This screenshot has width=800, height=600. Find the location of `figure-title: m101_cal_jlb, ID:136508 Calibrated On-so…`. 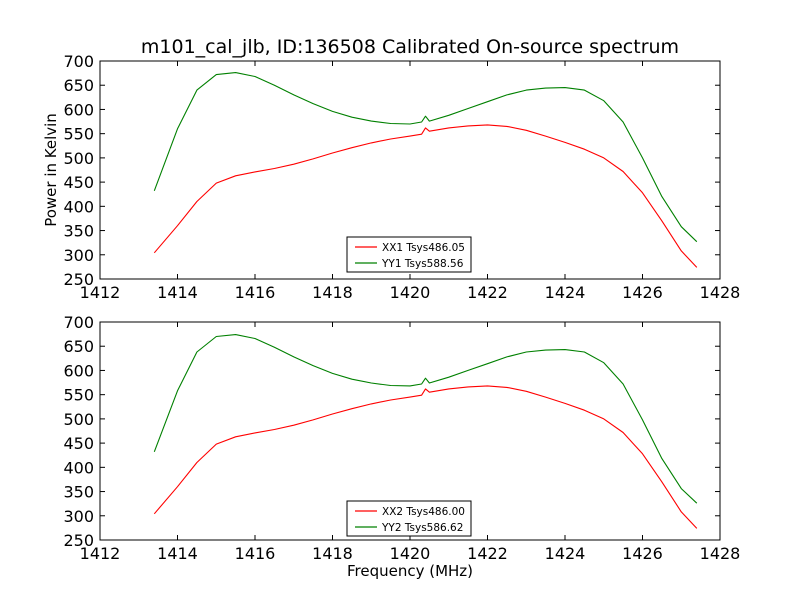

figure-title: m101_cal_jlb, ID:136508 Calibrated On-so… is located at coordinates (410, 47).